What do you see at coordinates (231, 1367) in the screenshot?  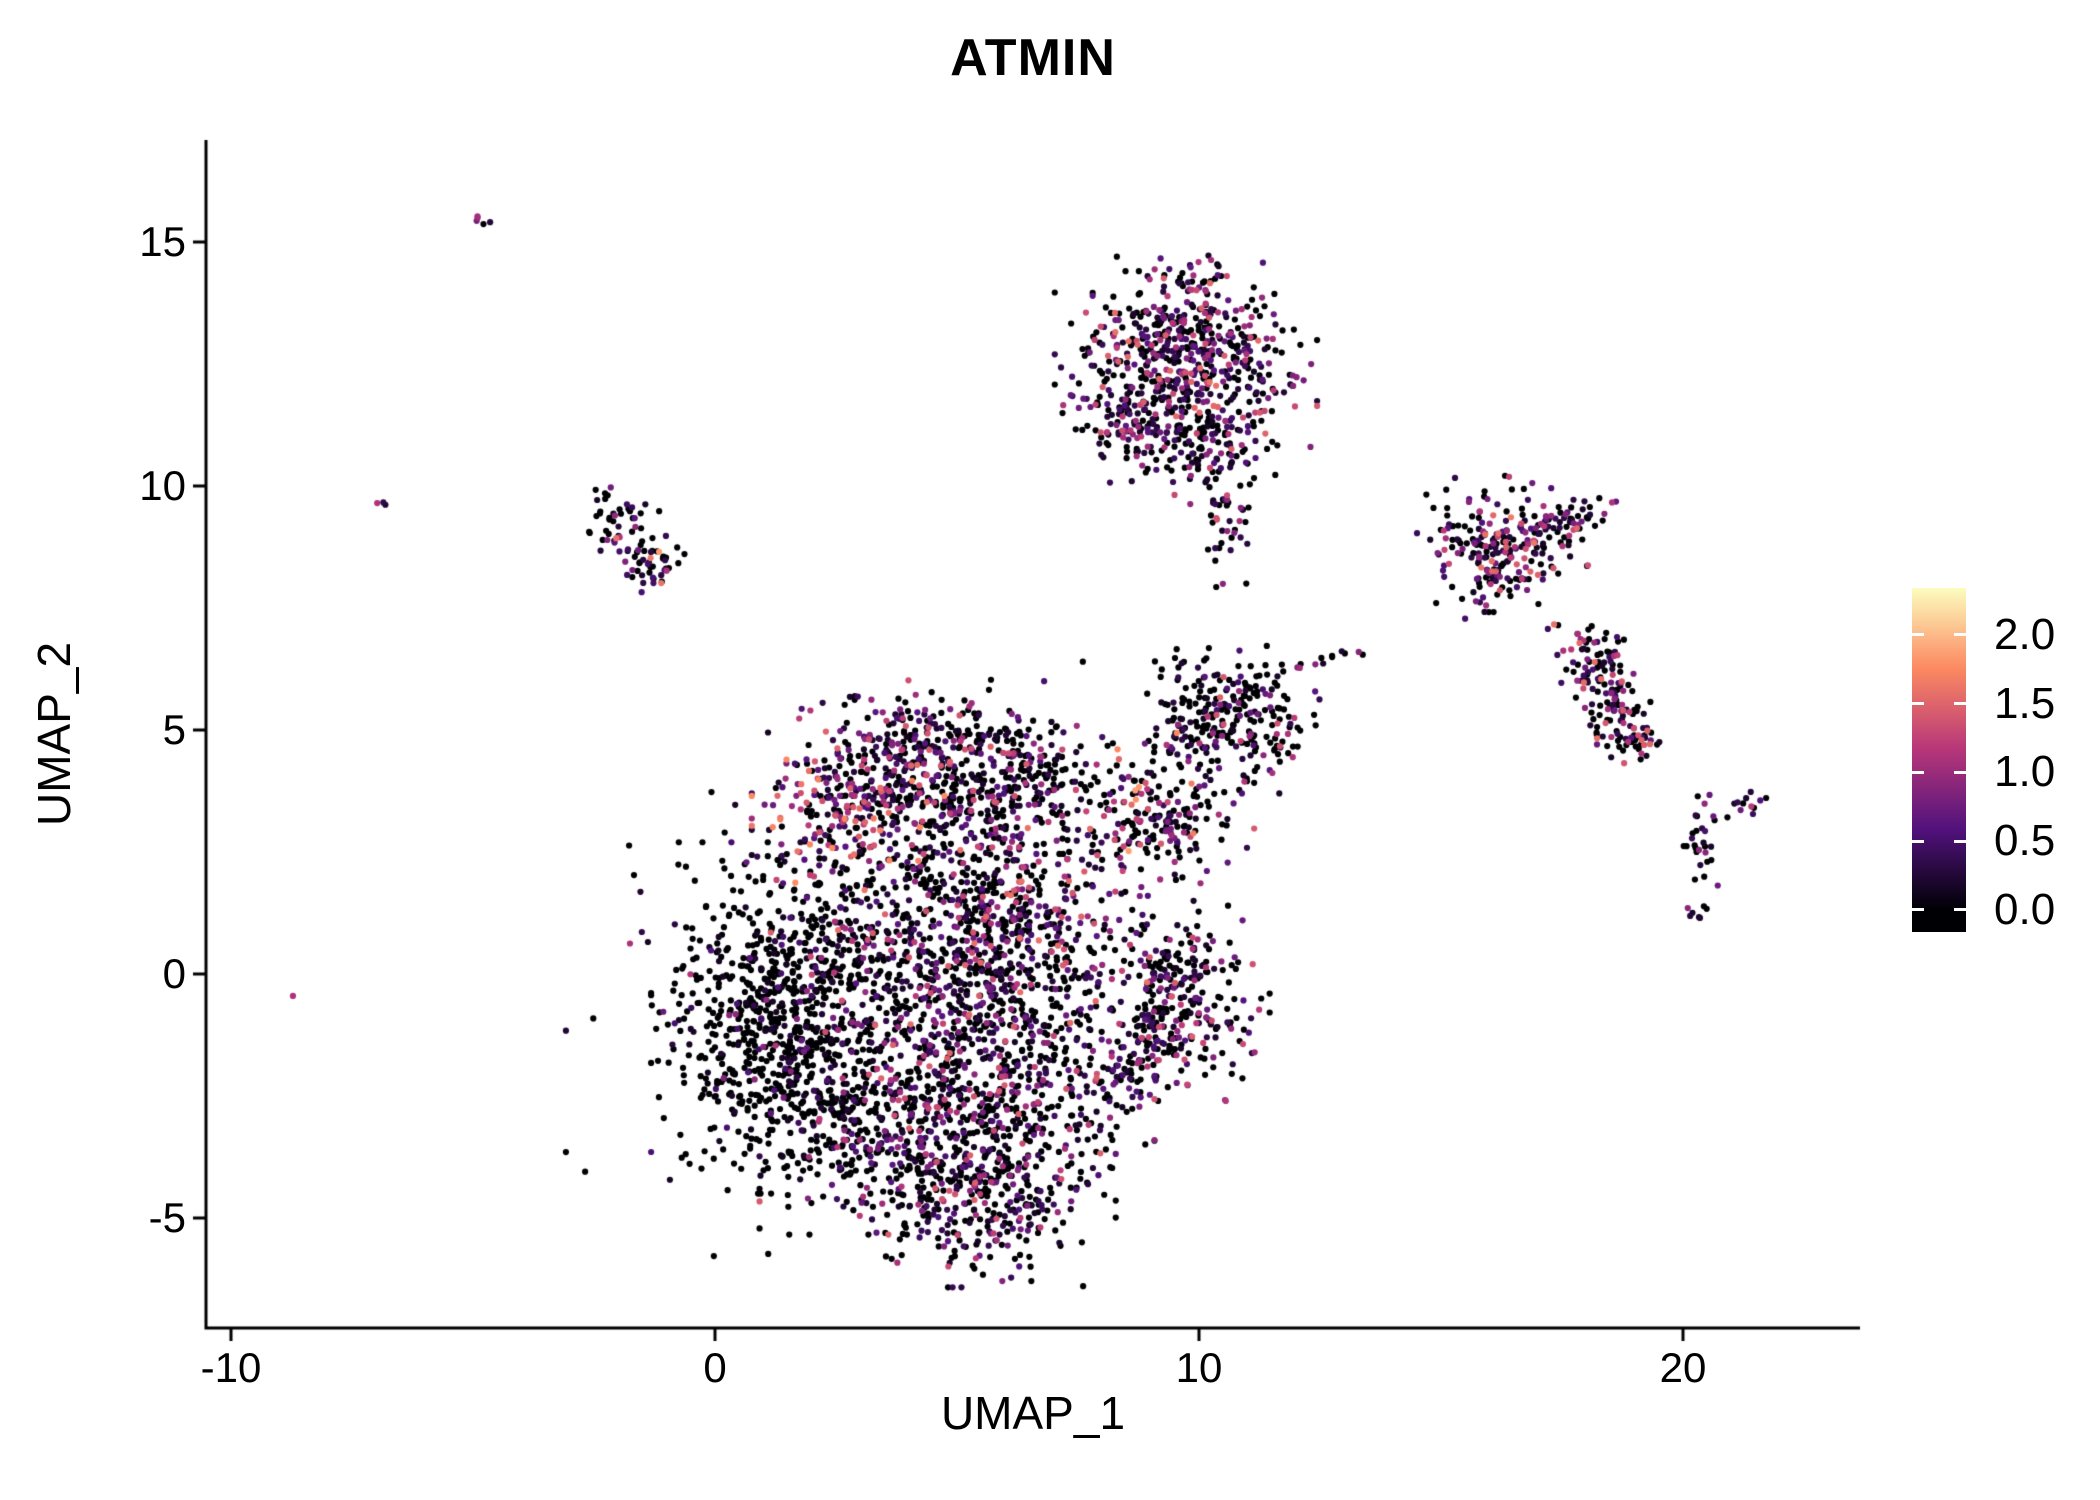 I see `x-tick-label: -10` at bounding box center [231, 1367].